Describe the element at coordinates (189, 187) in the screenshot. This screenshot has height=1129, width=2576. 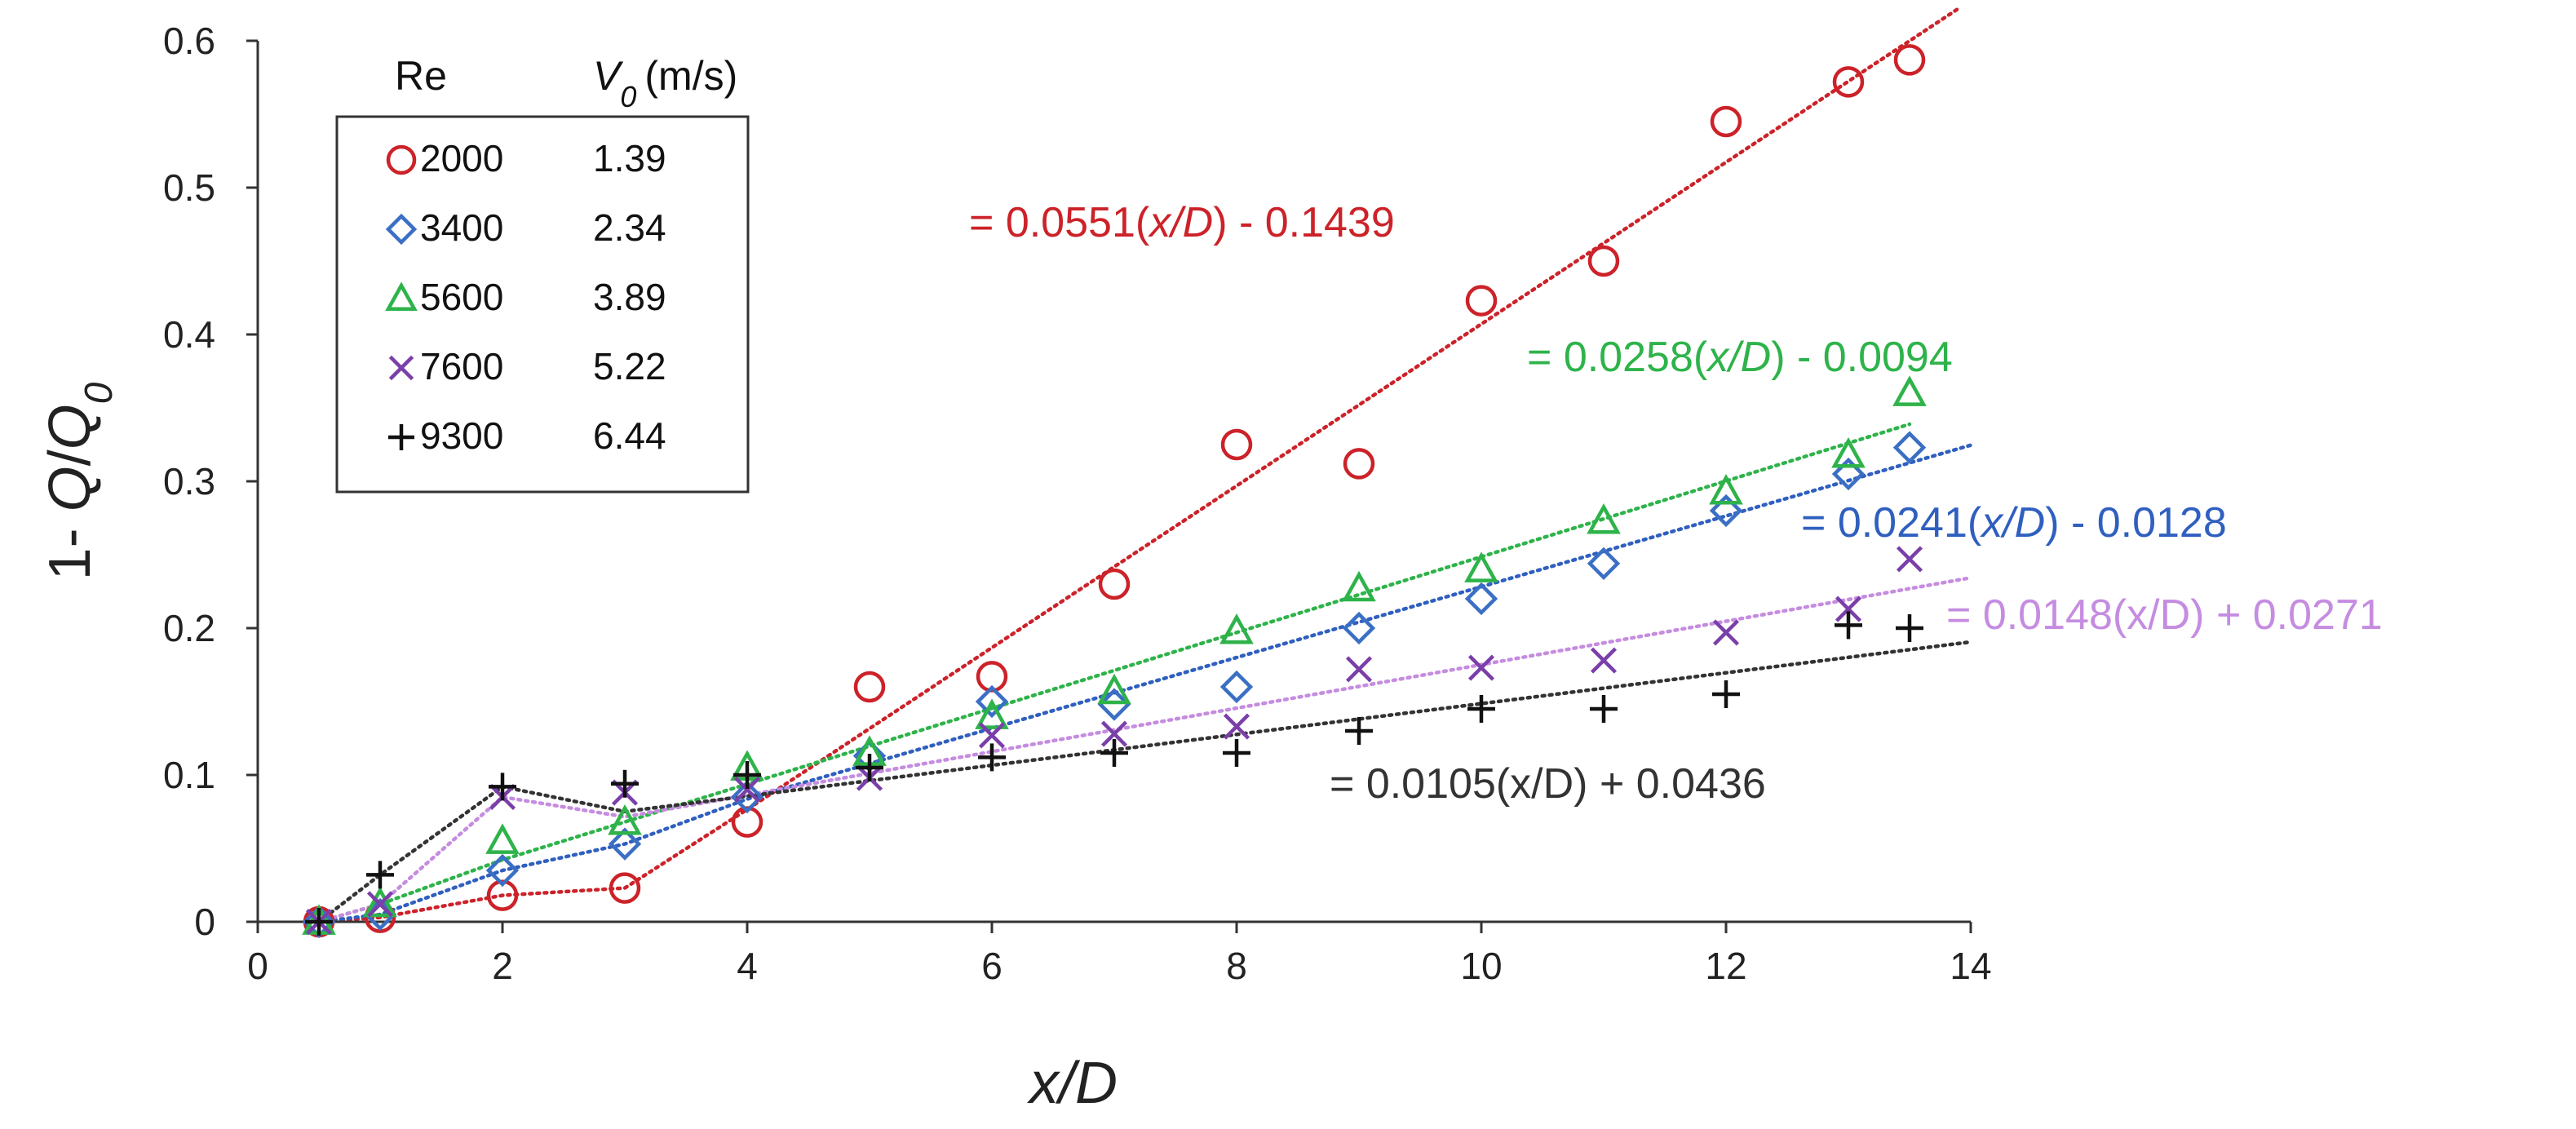
I see `y-tick-label: 0.5` at that location.